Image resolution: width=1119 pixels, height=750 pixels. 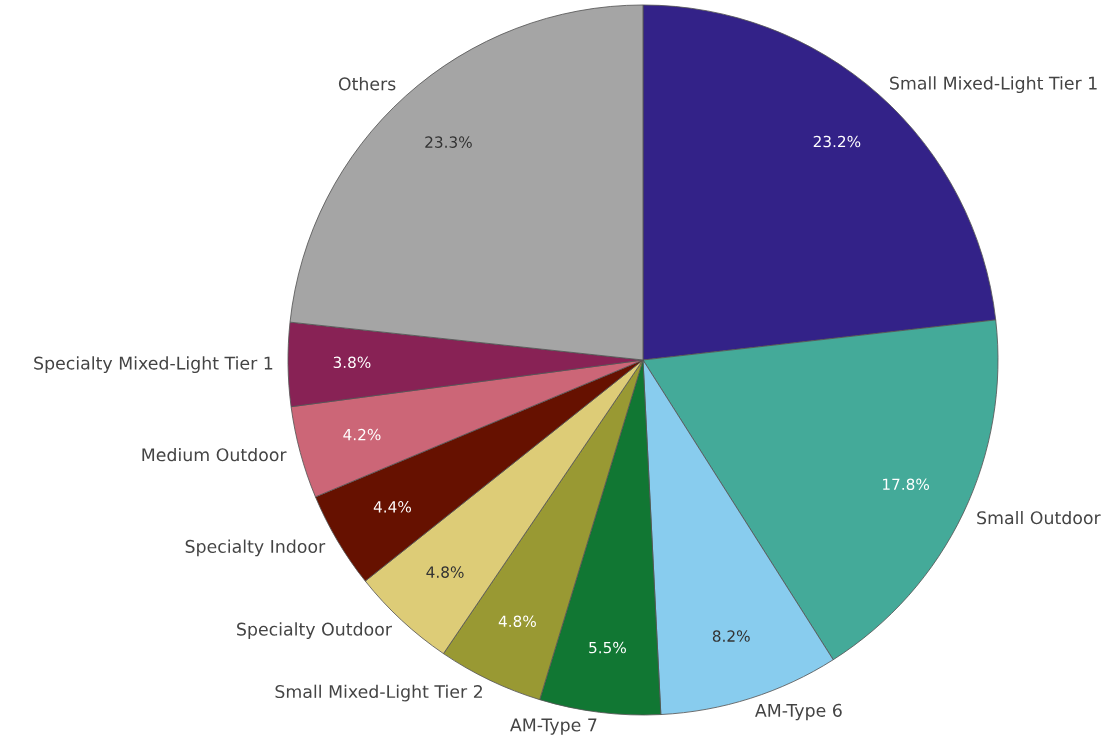 I want to click on slice-label: Specialty Outdoor, so click(x=314, y=631).